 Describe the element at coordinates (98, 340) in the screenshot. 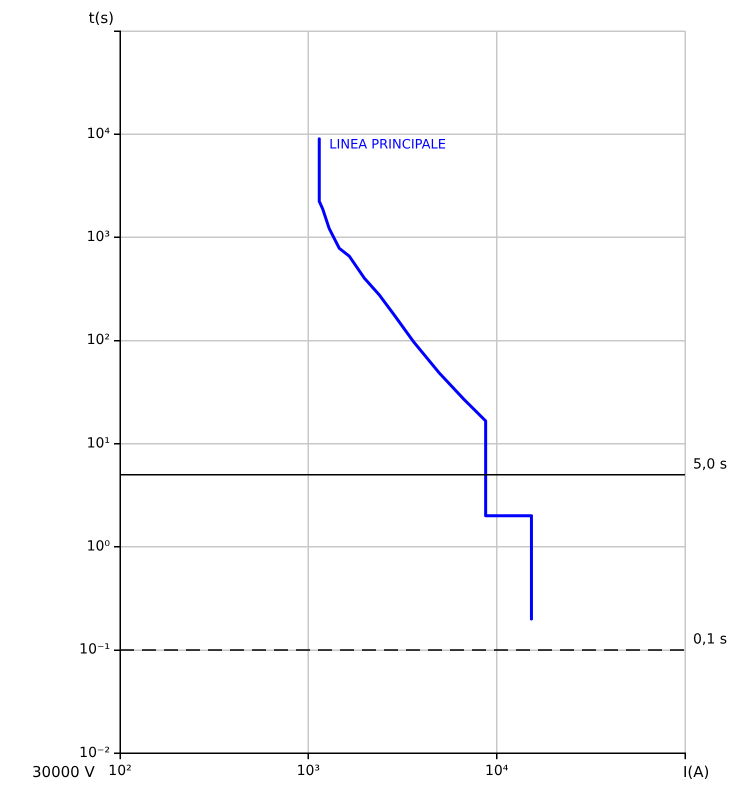

I see `y-tick-label: 10²` at that location.